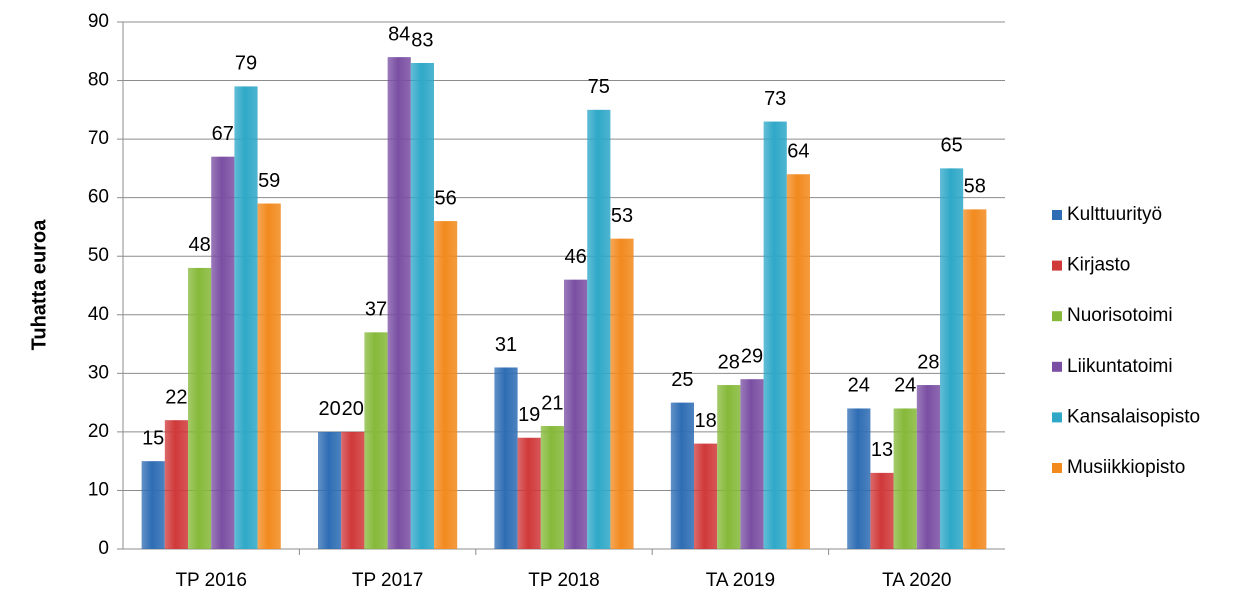 The image size is (1259, 596). Describe the element at coordinates (916, 580) in the screenshot. I see `x-tick-label: TA 2020` at that location.